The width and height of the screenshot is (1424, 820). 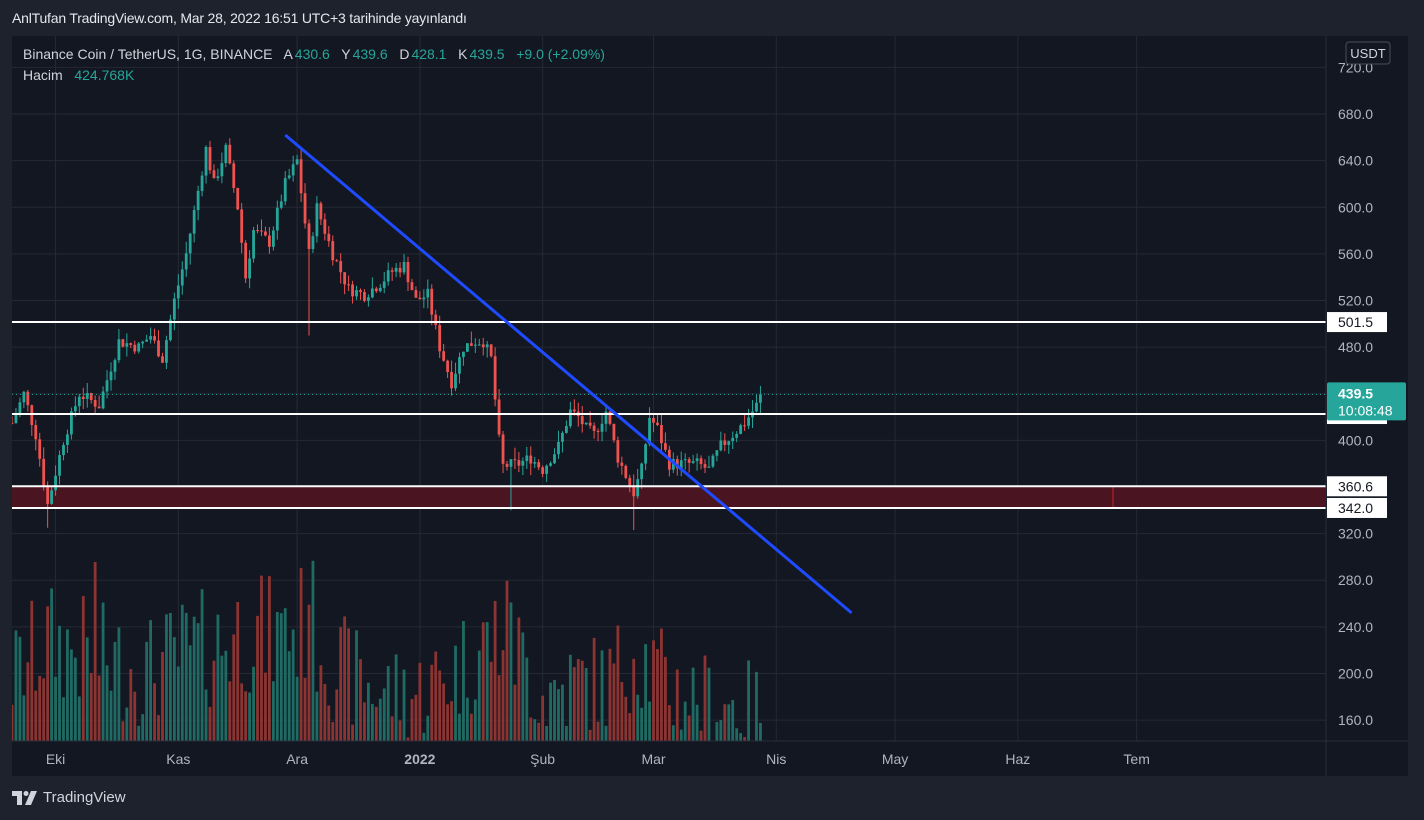 What do you see at coordinates (69, 797) in the screenshot?
I see `footer-brand: TradingView` at bounding box center [69, 797].